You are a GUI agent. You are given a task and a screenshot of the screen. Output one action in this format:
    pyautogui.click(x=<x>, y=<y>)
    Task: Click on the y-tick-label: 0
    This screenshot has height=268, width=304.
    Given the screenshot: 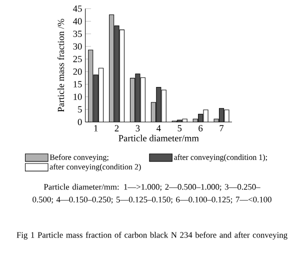 What is the action you would take?
    pyautogui.click(x=80, y=122)
    